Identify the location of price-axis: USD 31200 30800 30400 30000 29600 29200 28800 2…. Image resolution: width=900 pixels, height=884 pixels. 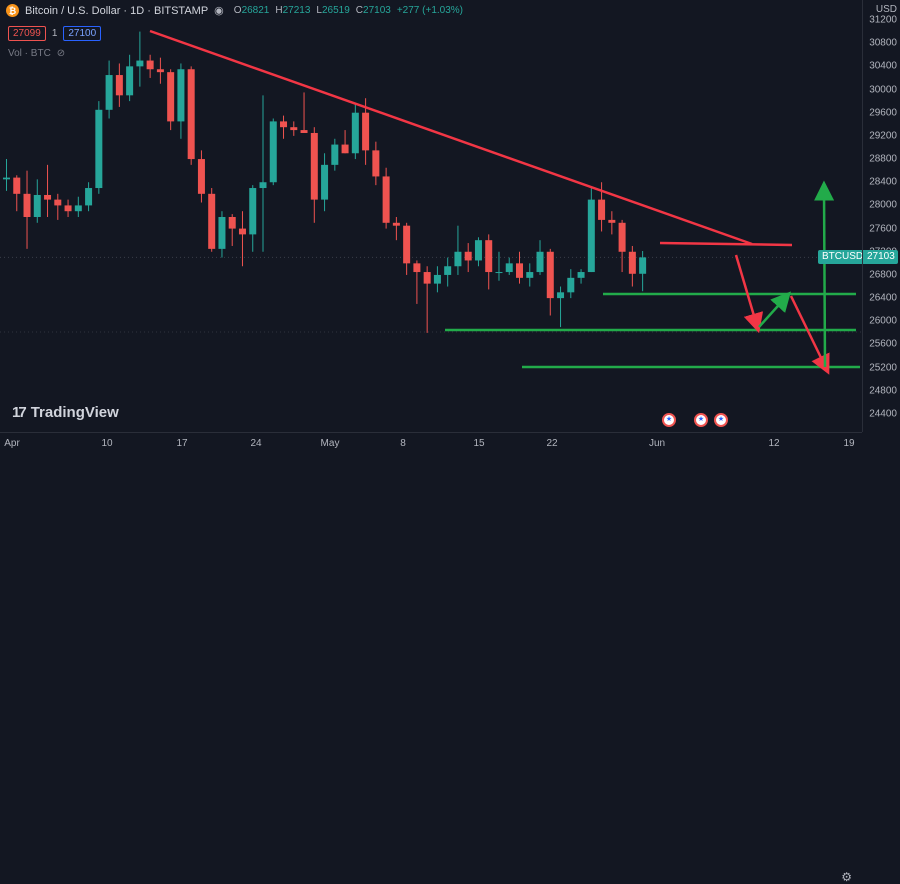
(881, 216).